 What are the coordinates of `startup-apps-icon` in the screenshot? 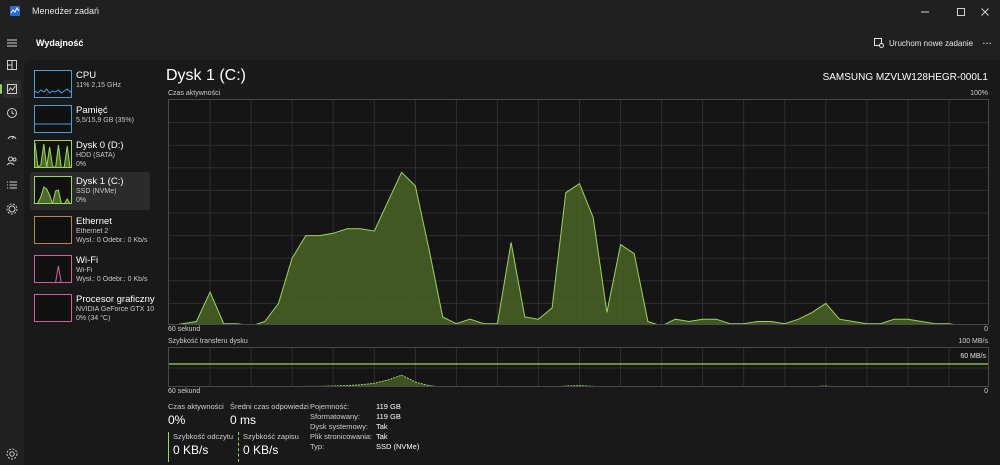 It's located at (12, 137).